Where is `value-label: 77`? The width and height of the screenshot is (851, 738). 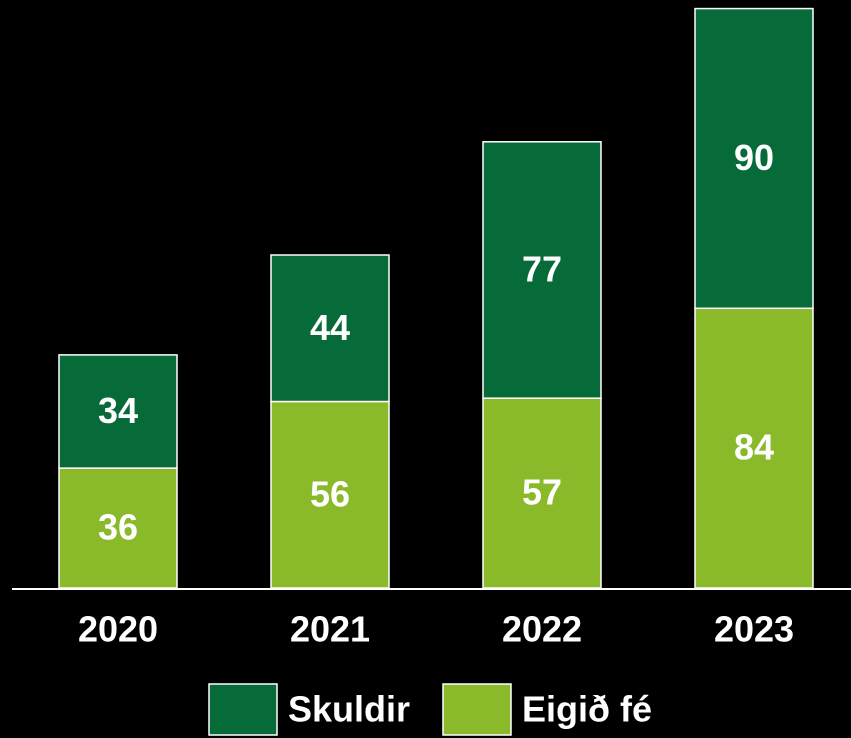
value-label: 77 is located at coordinates (542, 269).